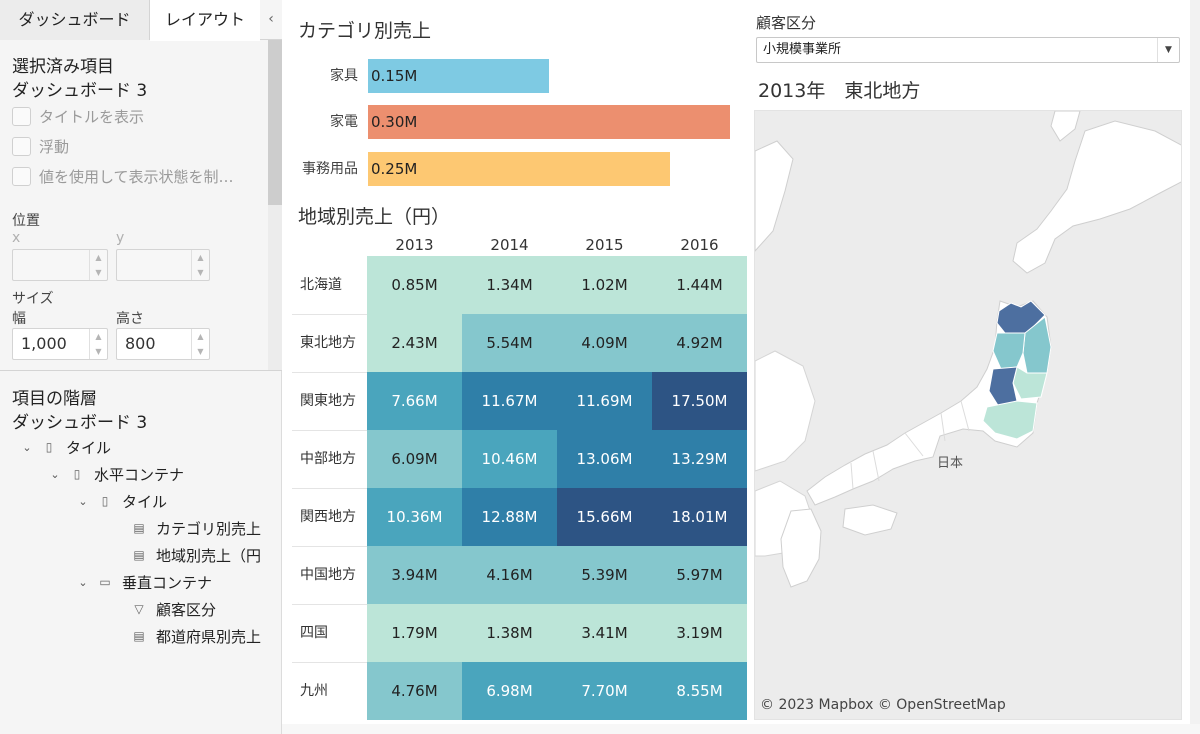  What do you see at coordinates (509, 343) in the screenshot?
I see `heatmap-cell: 5.54M` at bounding box center [509, 343].